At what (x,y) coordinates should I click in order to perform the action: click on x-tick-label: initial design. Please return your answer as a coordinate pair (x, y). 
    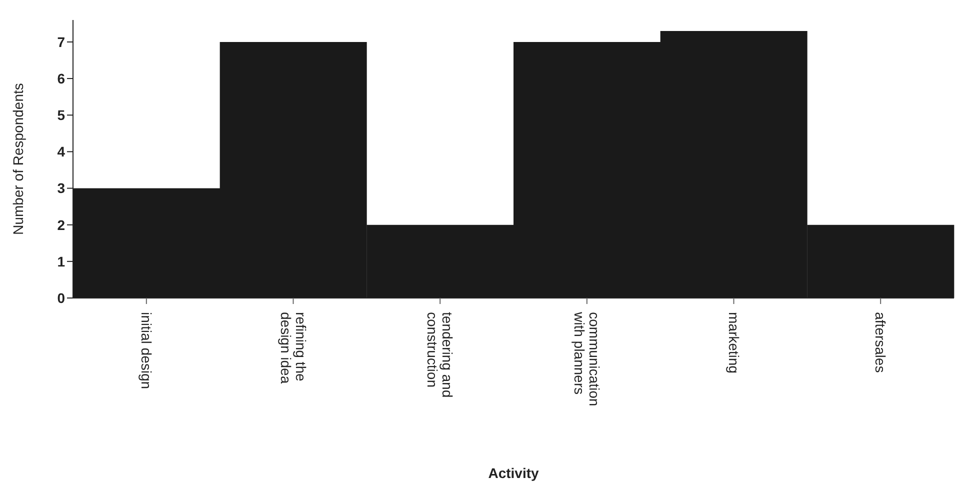
    Looking at the image, I should click on (146, 351).